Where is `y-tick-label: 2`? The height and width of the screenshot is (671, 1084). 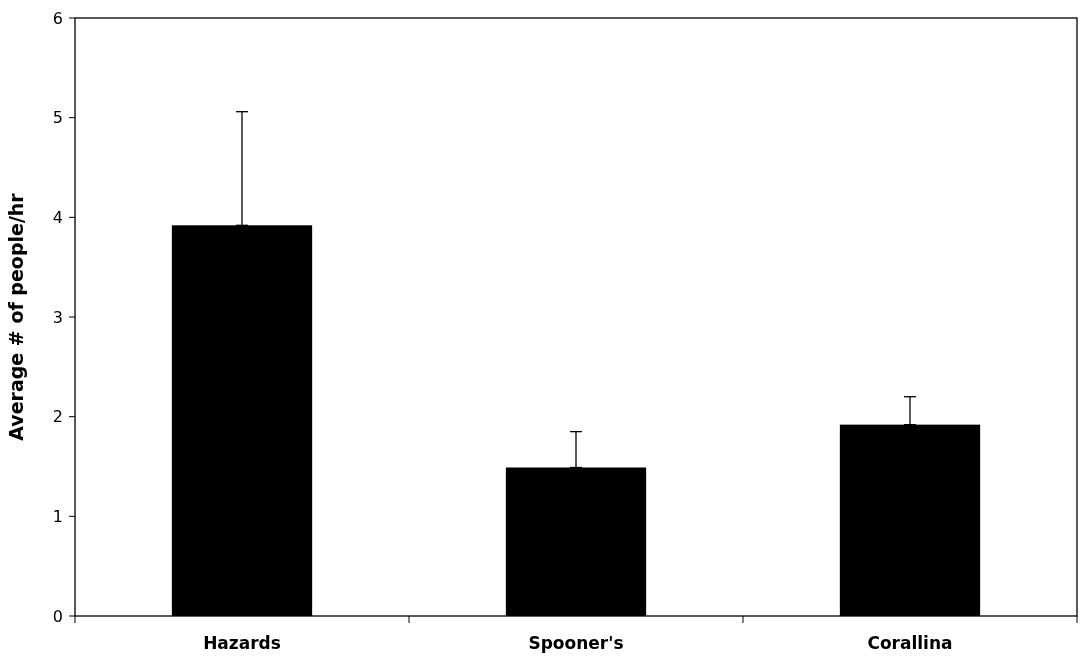 y-tick-label: 2 is located at coordinates (57, 417).